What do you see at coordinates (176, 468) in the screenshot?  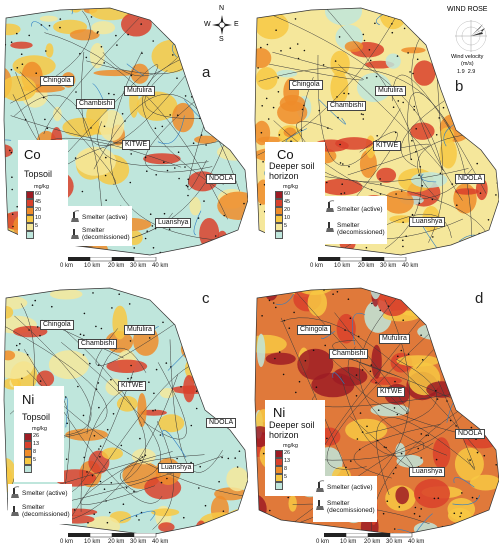 I see `city-label-luanshya-c: Luanshya` at bounding box center [176, 468].